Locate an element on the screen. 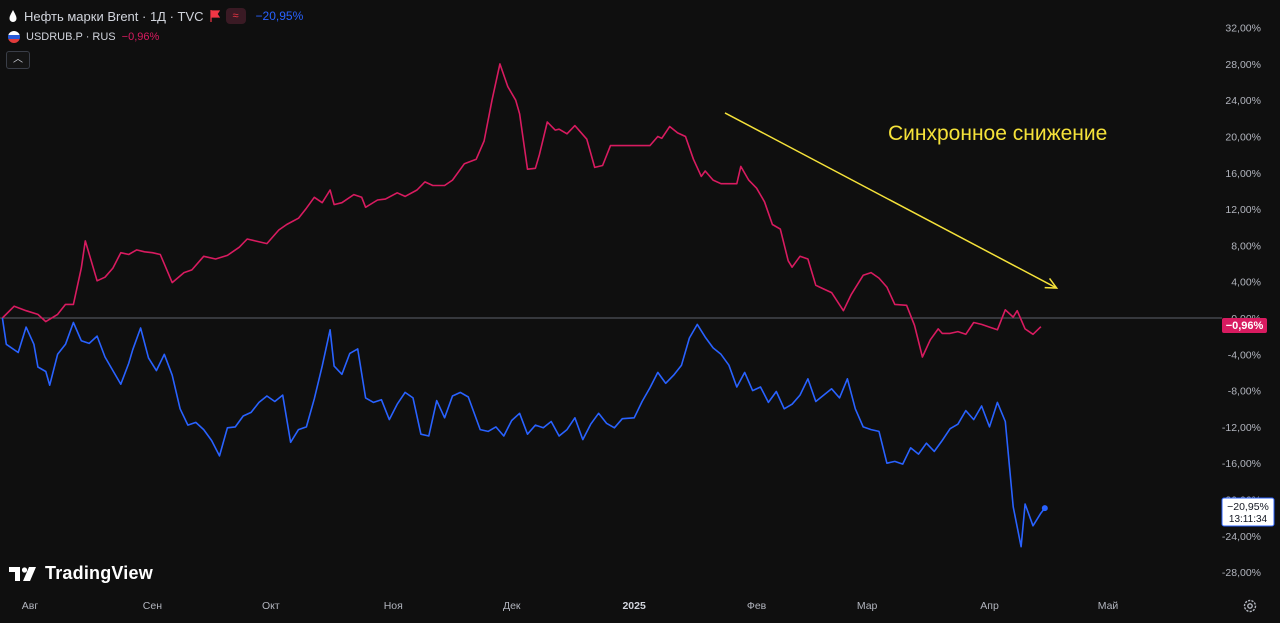 The height and width of the screenshot is (623, 1280). usdrub-legend: USDRUB.P · RUS −0,96% is located at coordinates (83, 37).